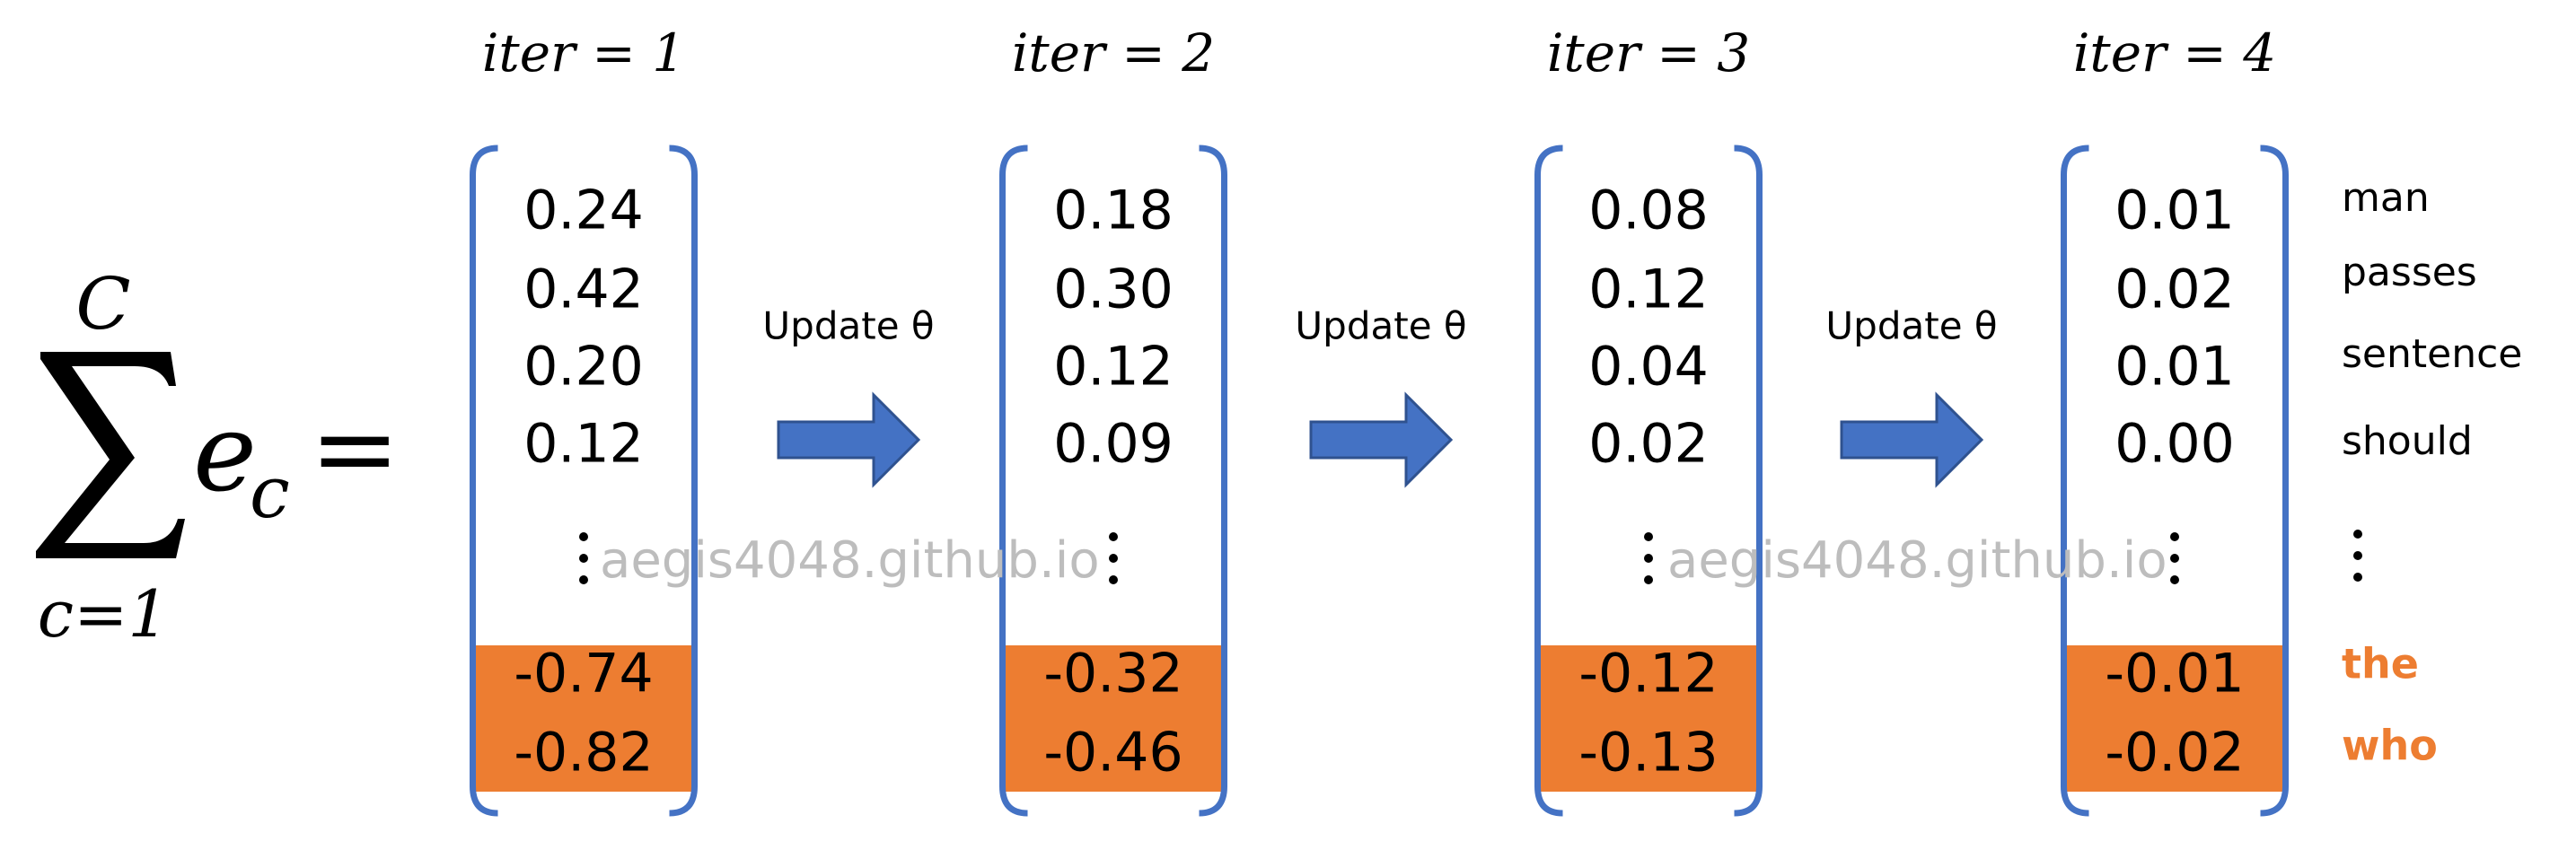 The image size is (2576, 850). Describe the element at coordinates (2407, 441) in the screenshot. I see `word: should` at that location.